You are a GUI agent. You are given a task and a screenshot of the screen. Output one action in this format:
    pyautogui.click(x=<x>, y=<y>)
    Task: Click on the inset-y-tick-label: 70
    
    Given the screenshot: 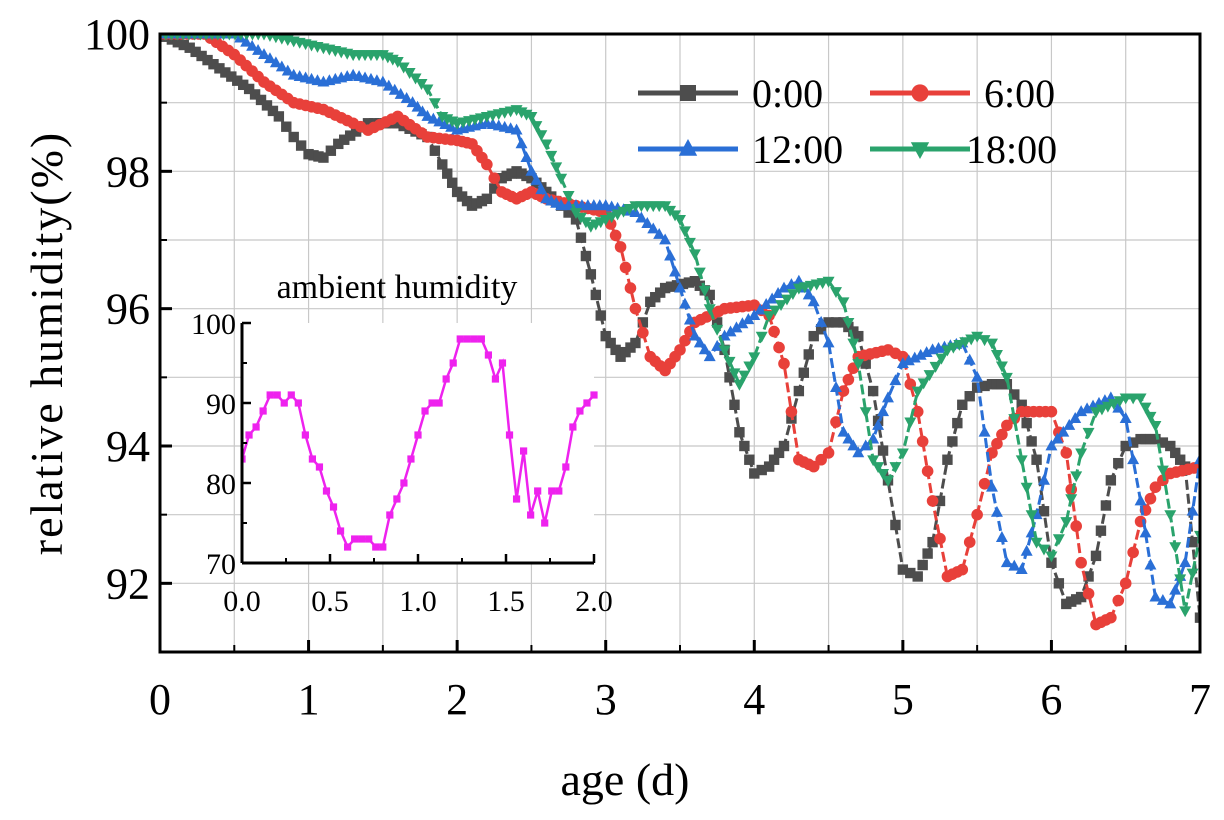 What is the action you would take?
    pyautogui.click(x=221, y=564)
    